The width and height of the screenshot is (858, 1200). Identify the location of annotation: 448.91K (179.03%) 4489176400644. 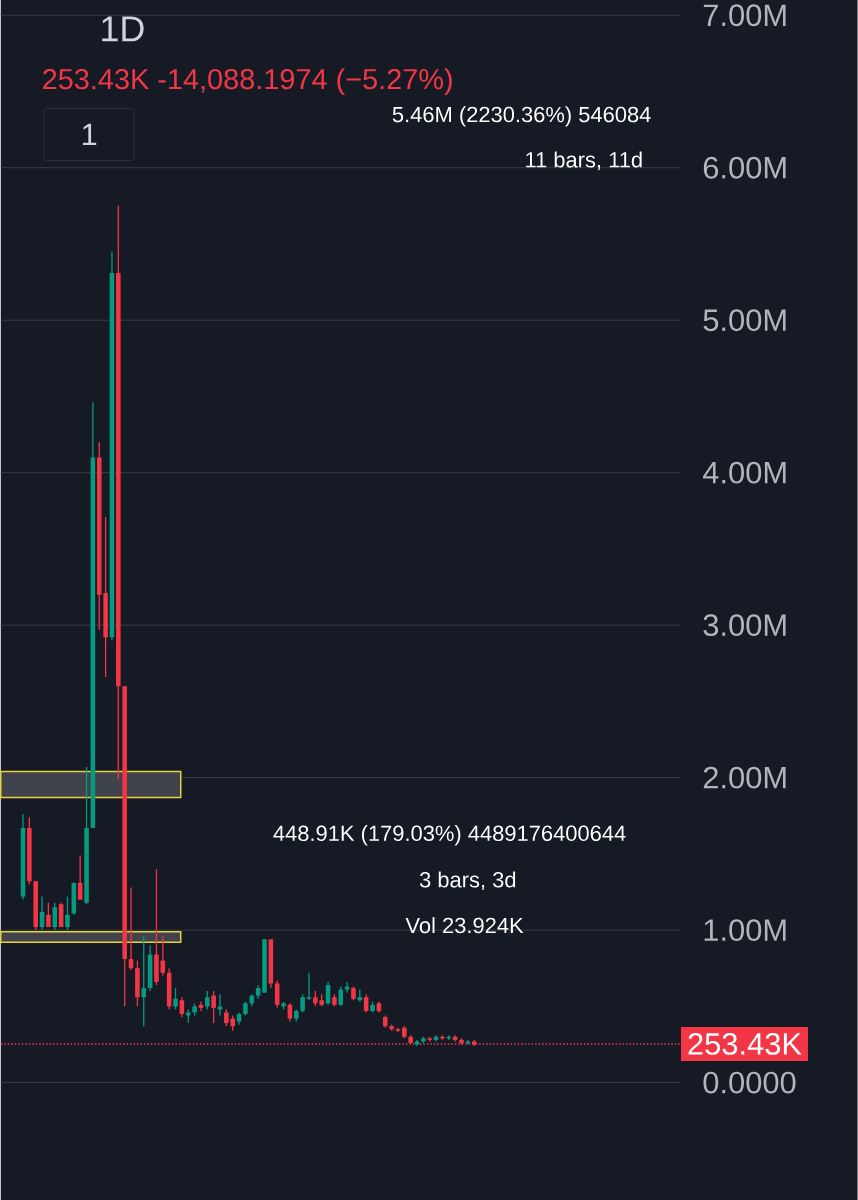
(449, 835).